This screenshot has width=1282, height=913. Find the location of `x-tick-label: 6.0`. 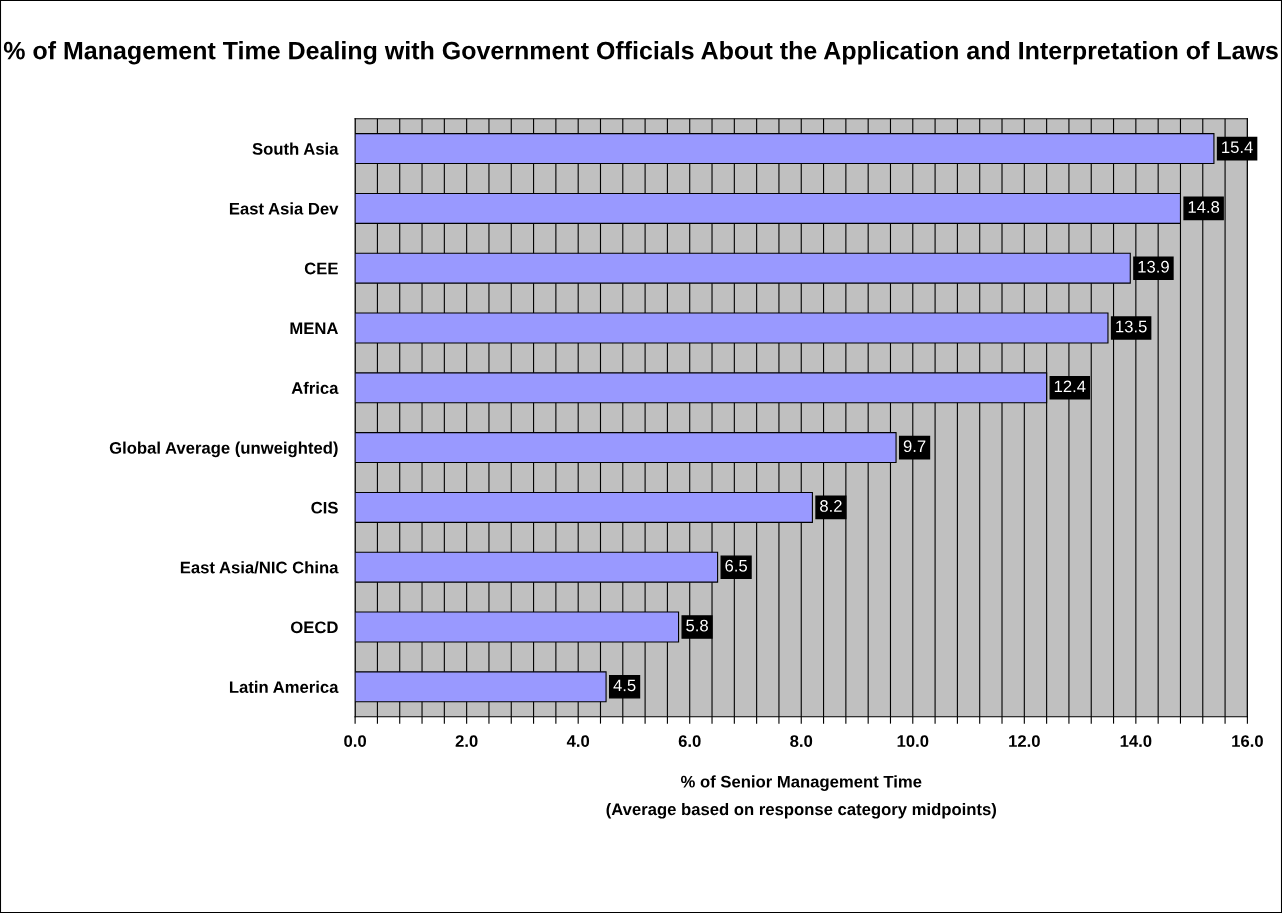

x-tick-label: 6.0 is located at coordinates (689, 741).